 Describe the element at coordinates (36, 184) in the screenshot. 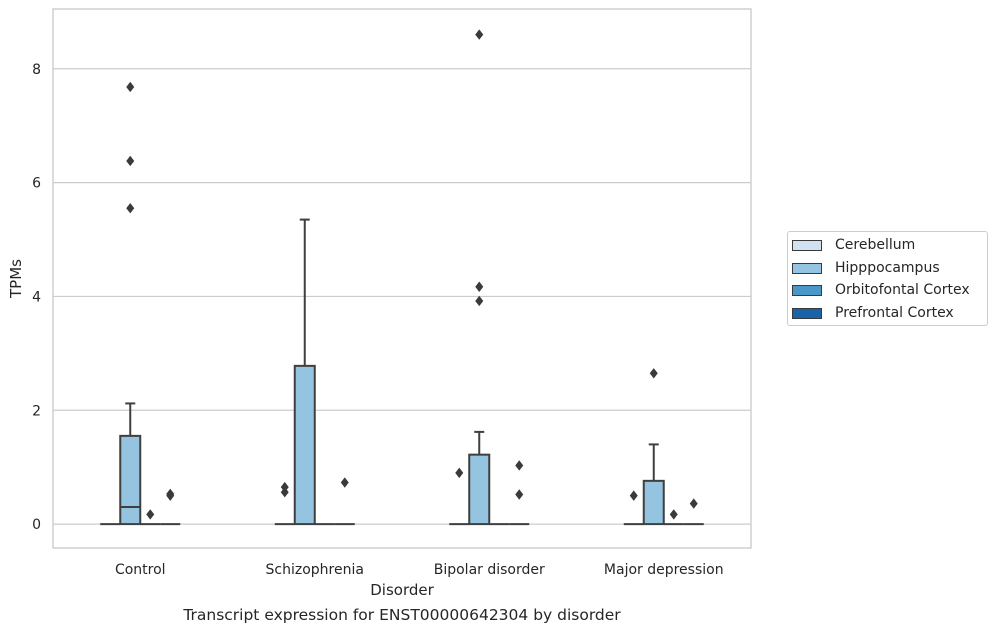

I see `y-tick-label: 6` at that location.